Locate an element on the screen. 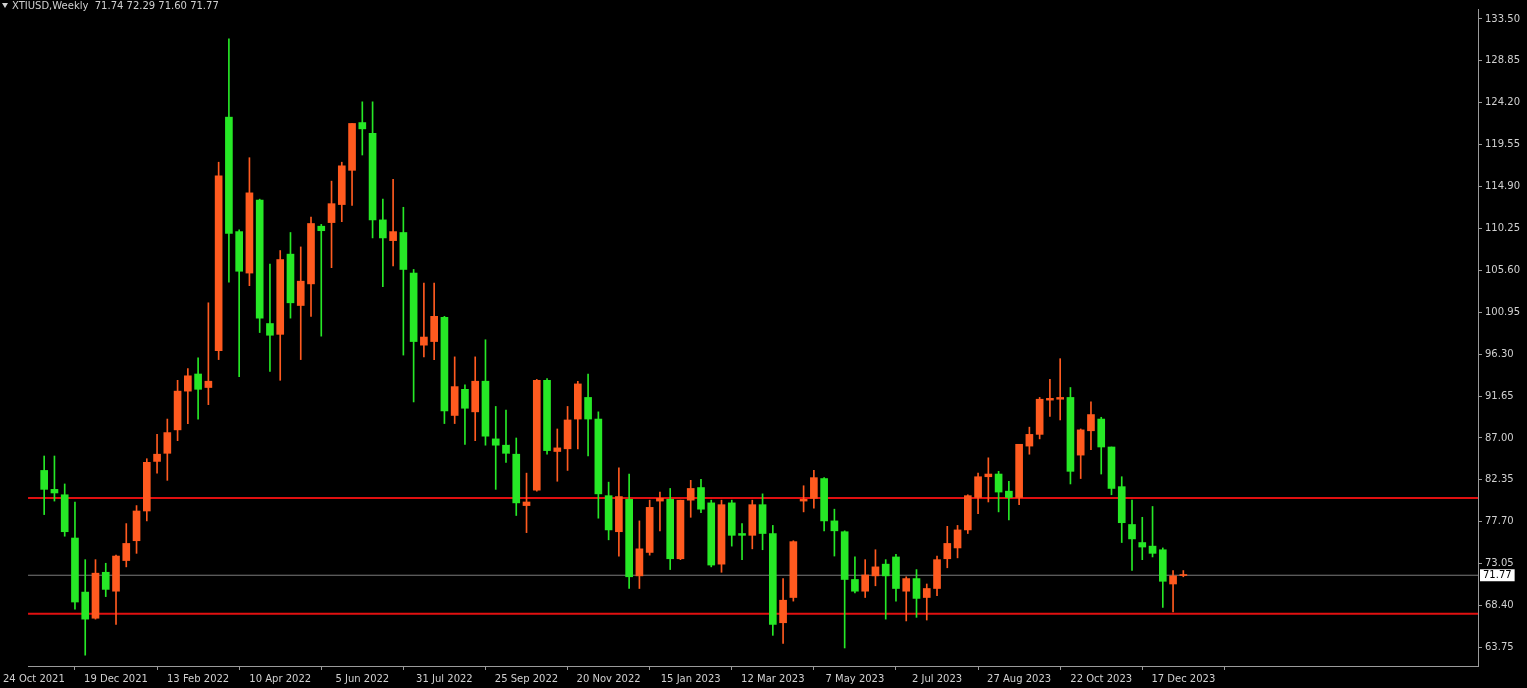 Image resolution: width=1527 pixels, height=688 pixels. x-tick-label: 10 Apr 2022 is located at coordinates (280, 678).